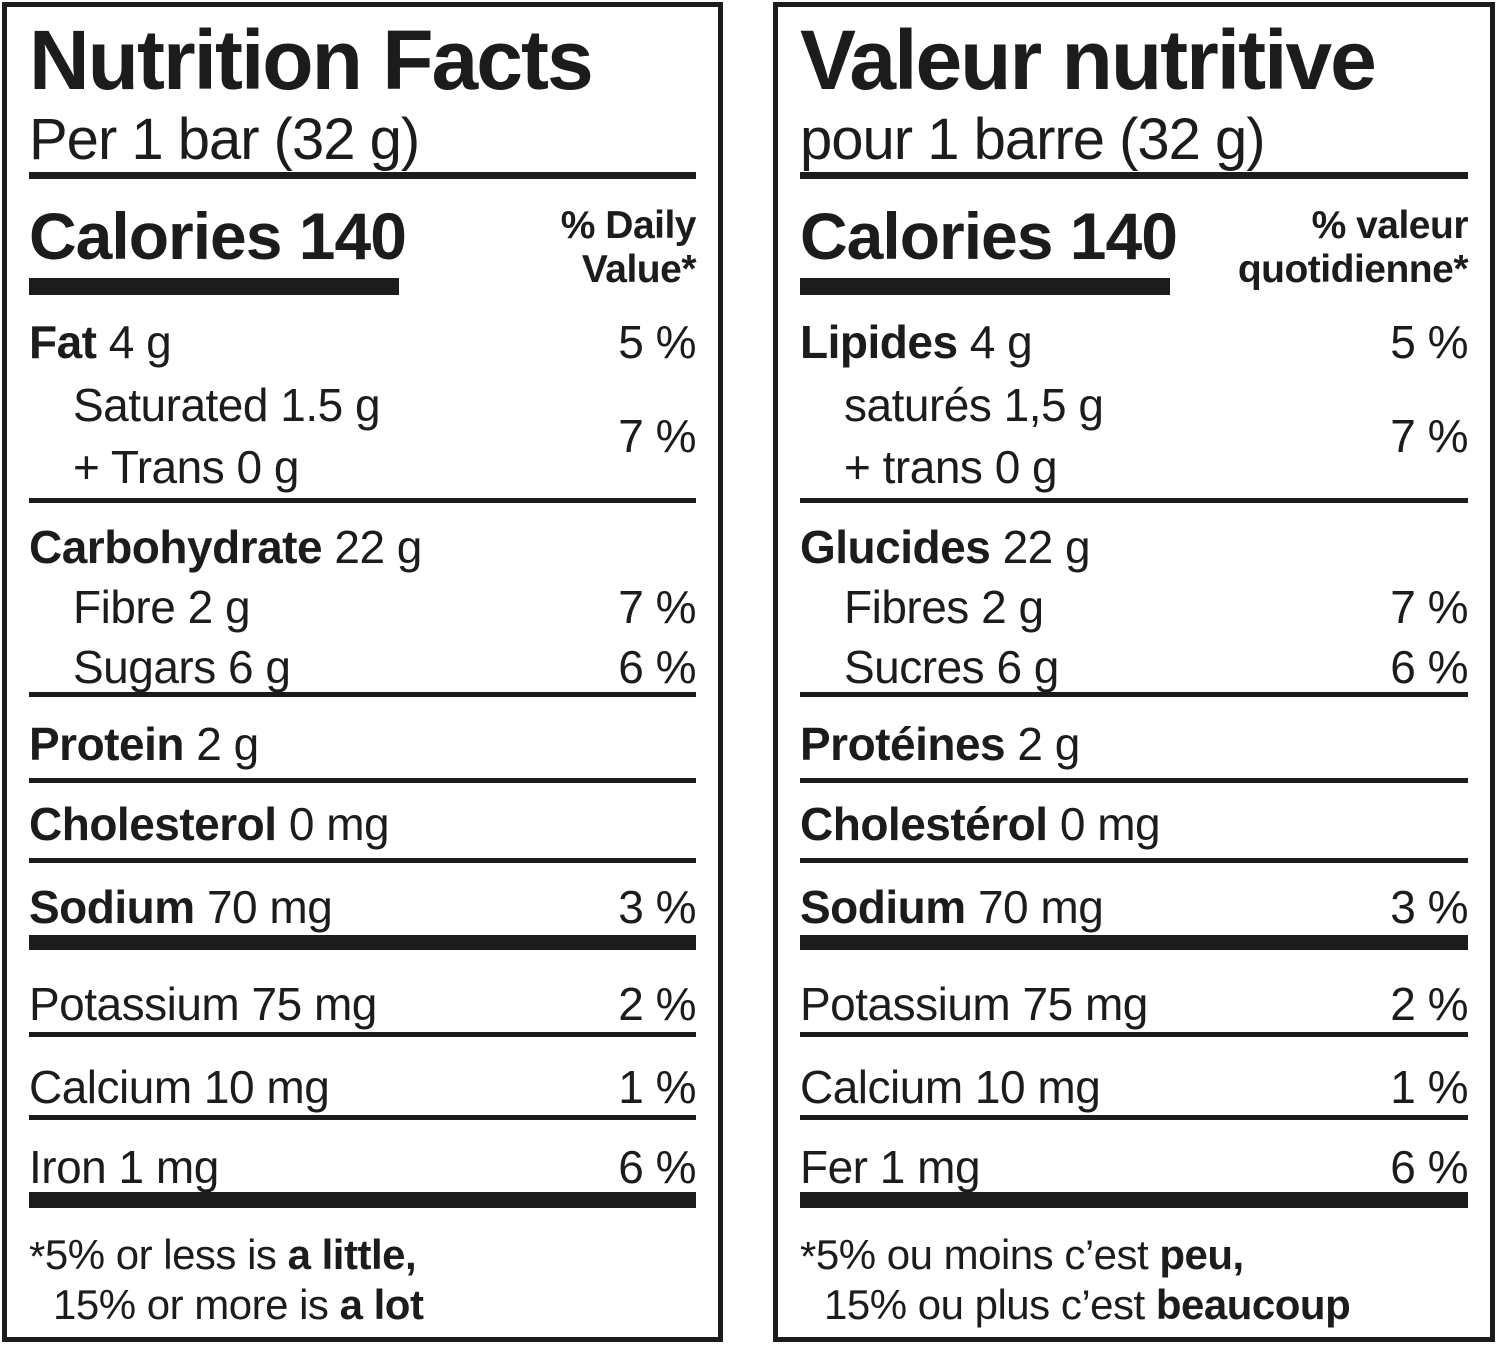  What do you see at coordinates (1134, 342) in the screenshot?
I see `row-fat: Lipides 4 g 5 %` at bounding box center [1134, 342].